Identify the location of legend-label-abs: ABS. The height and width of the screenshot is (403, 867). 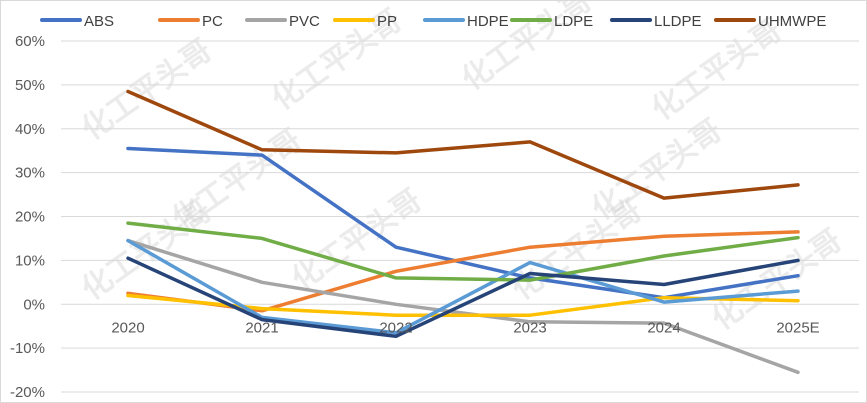
(99, 21).